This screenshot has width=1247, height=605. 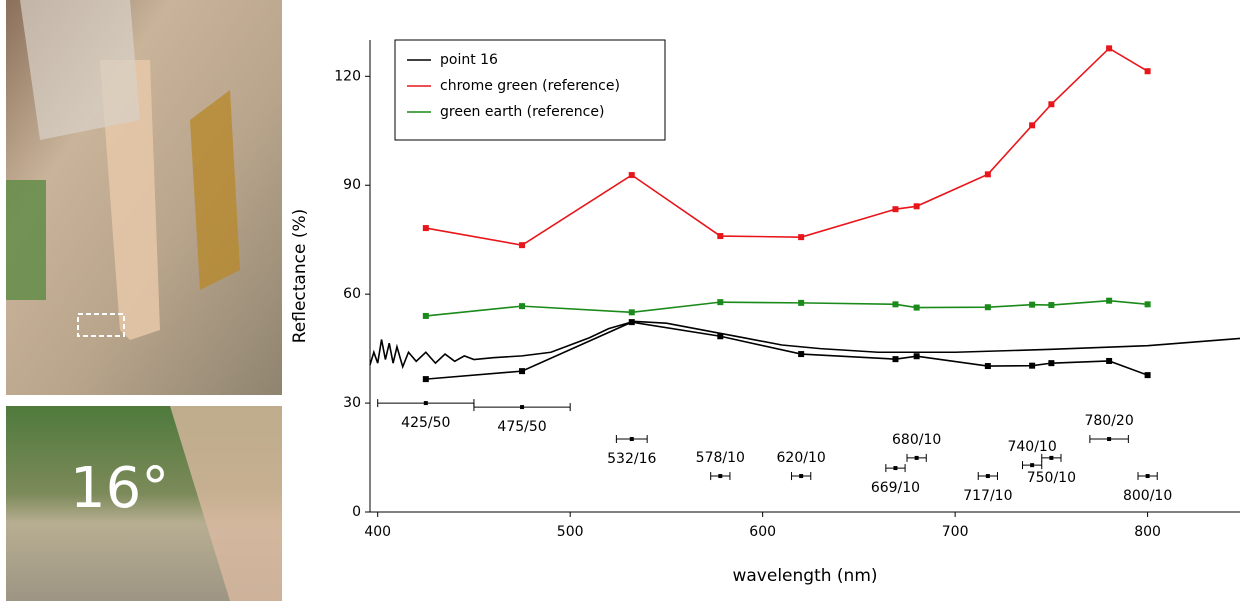 I want to click on y-axis-label: Reflectance (%), so click(x=300, y=276).